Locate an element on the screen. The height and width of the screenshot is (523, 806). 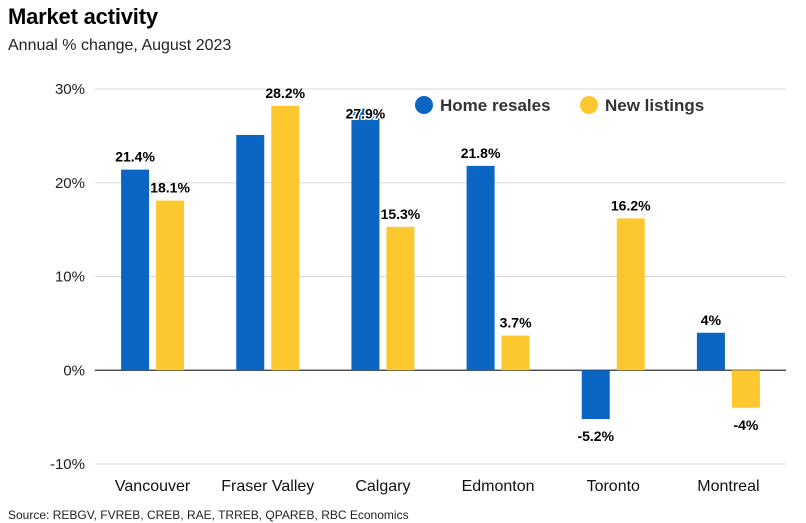
bar-new-listings-edmonton is located at coordinates (515, 353).